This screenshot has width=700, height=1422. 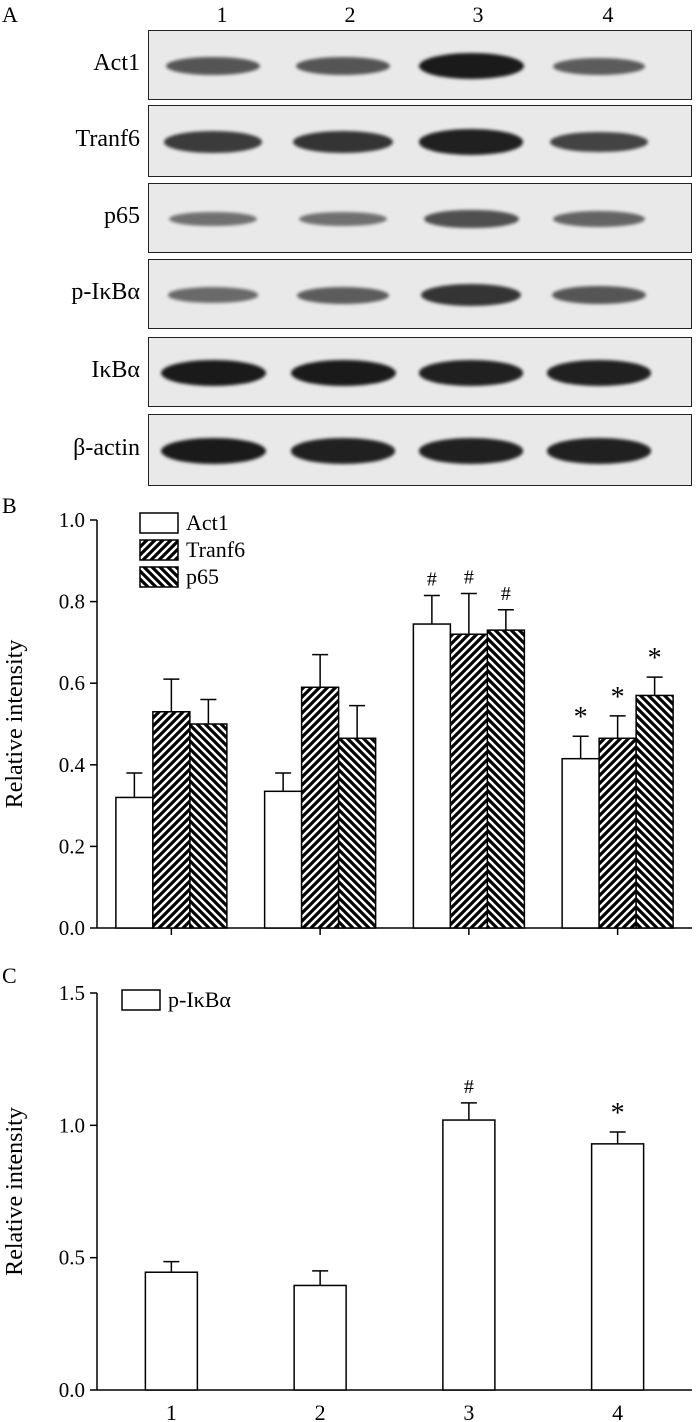 What do you see at coordinates (215, 549) in the screenshot?
I see `legend-label: Tranf6` at bounding box center [215, 549].